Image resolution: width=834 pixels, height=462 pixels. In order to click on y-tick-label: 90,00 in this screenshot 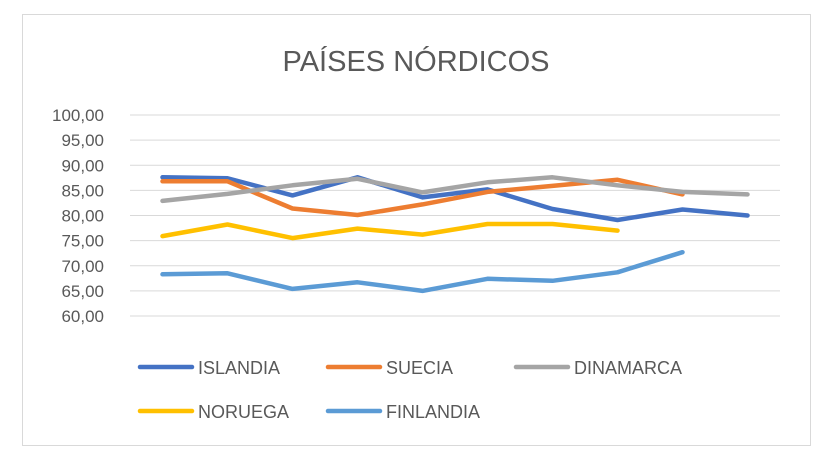, I will do `click(82, 165)`.